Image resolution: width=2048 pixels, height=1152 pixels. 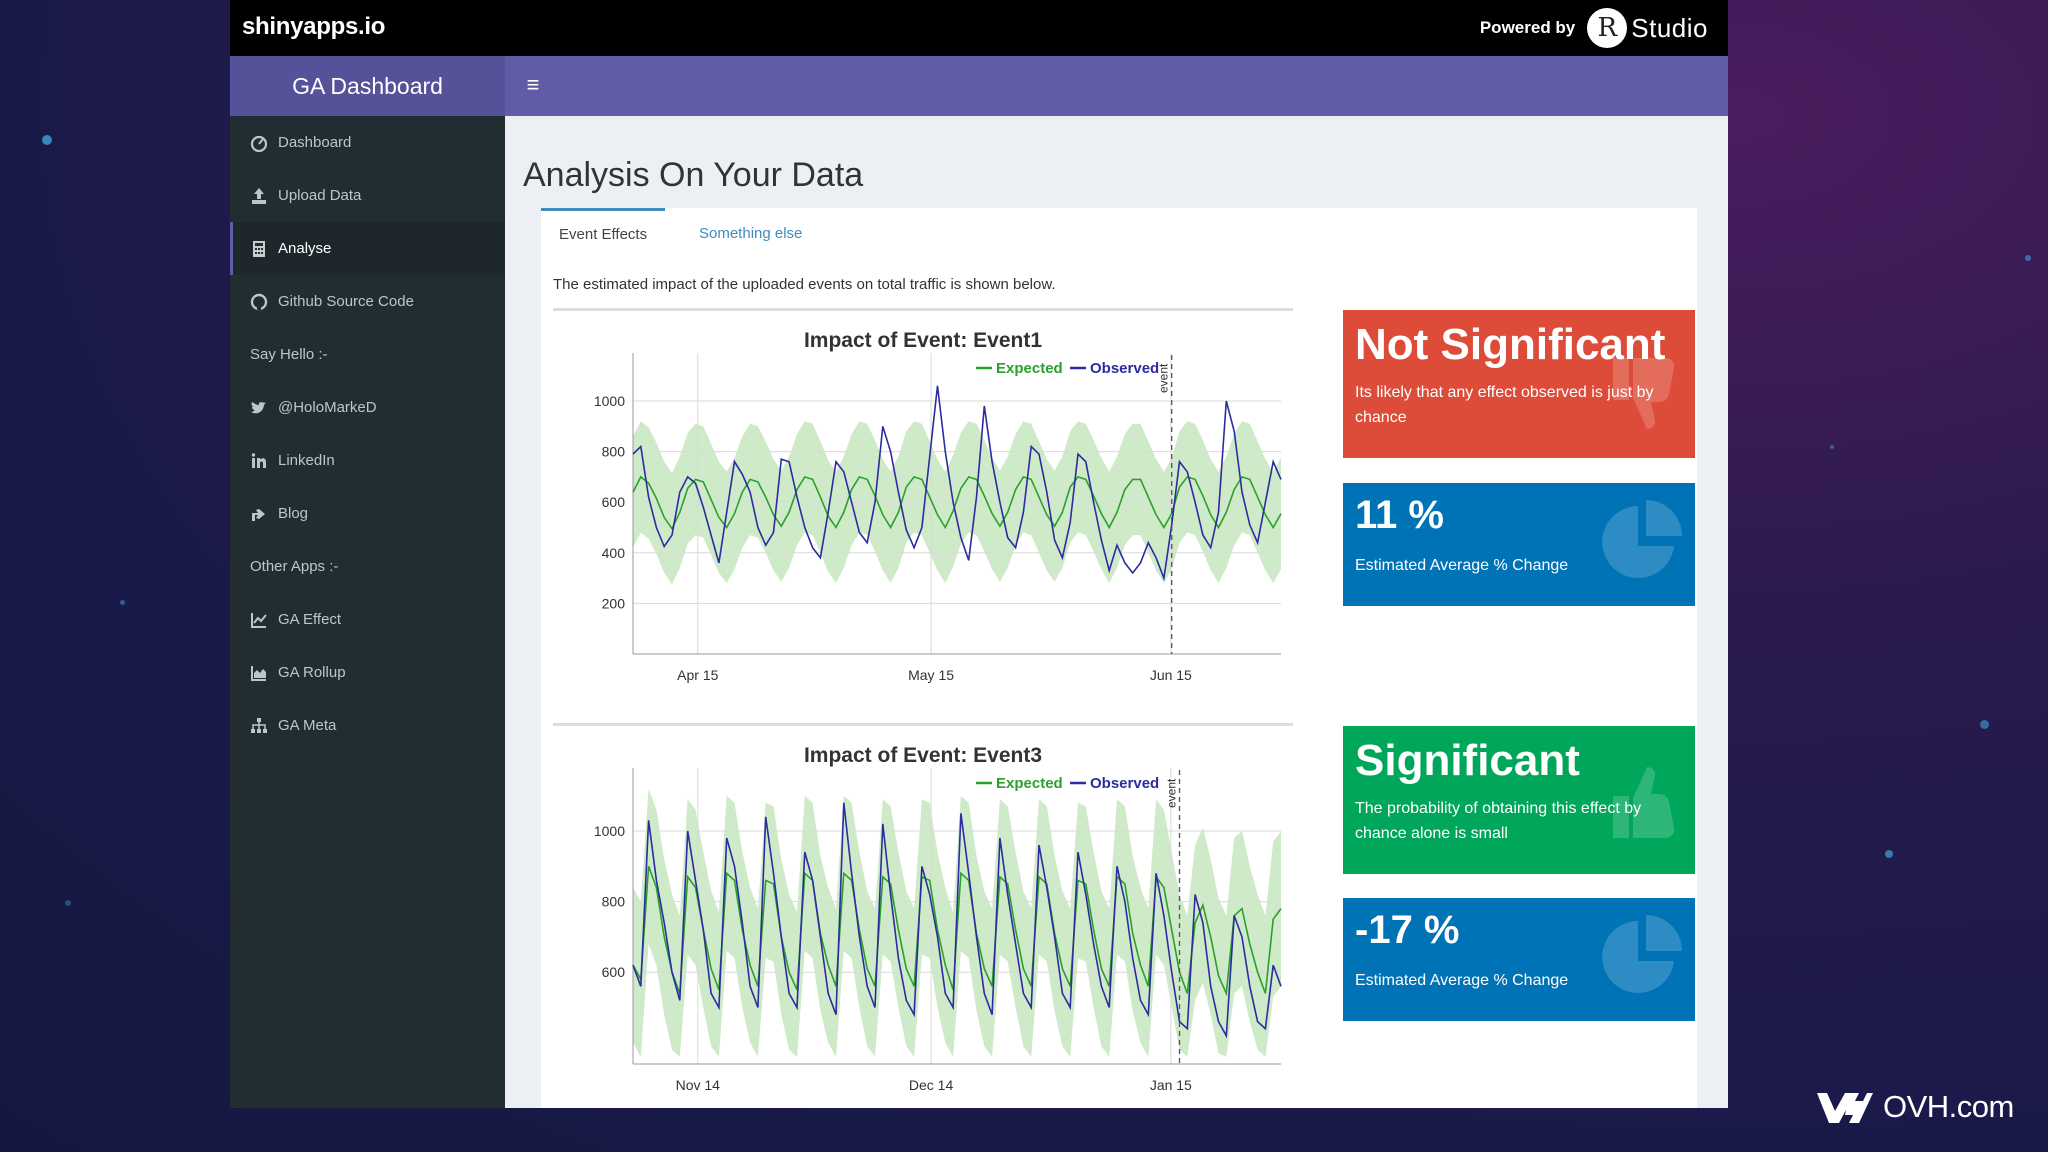 What do you see at coordinates (259, 461) in the screenshot?
I see `linkedin-icon` at bounding box center [259, 461].